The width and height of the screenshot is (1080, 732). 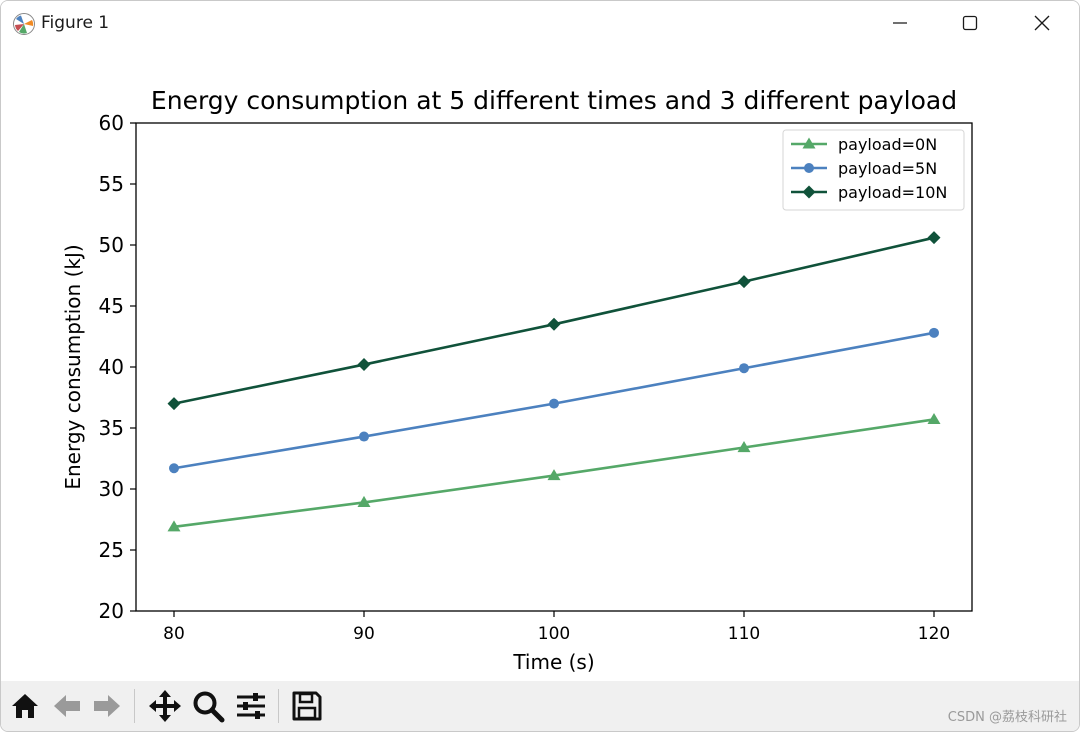 I want to click on home-icon, so click(x=25, y=706).